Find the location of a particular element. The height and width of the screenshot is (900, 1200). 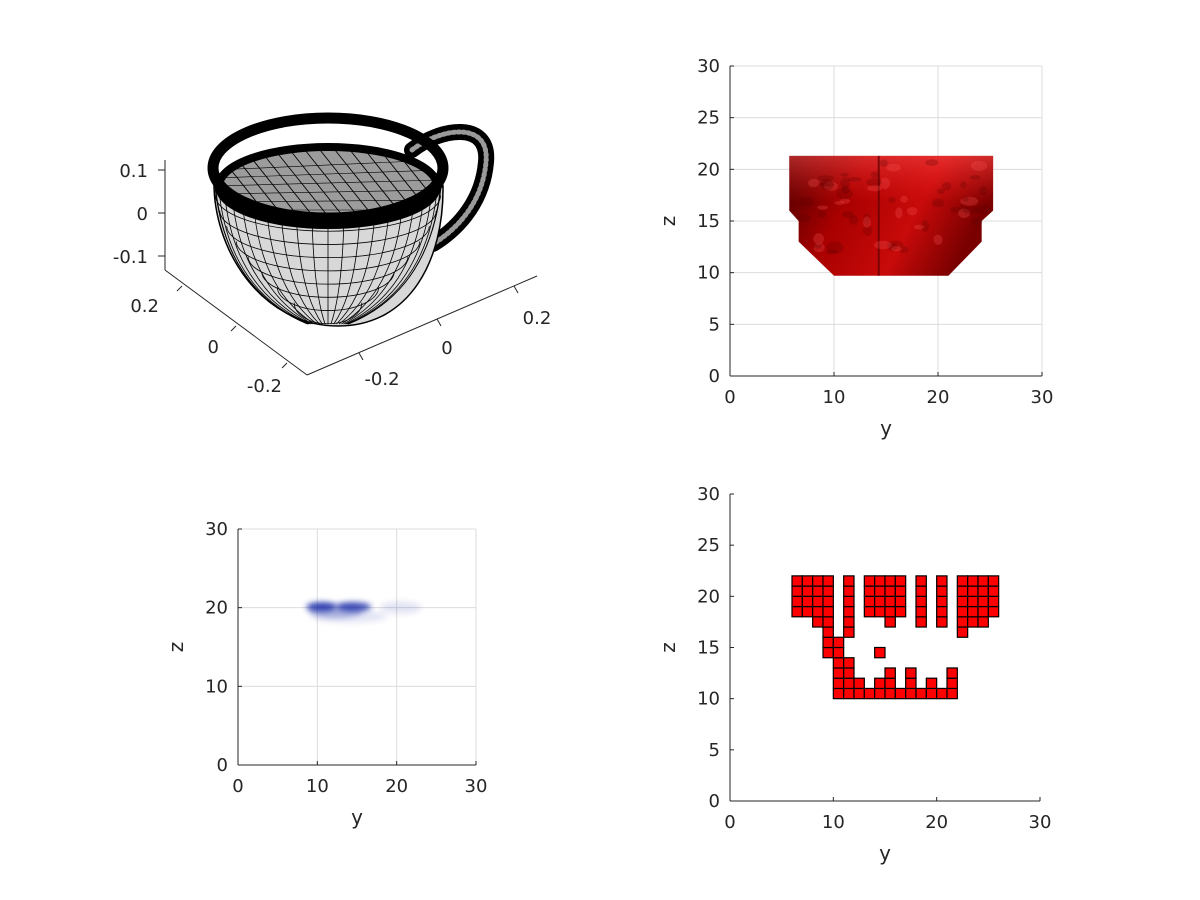

voxel-y-label: z is located at coordinates (668, 647).